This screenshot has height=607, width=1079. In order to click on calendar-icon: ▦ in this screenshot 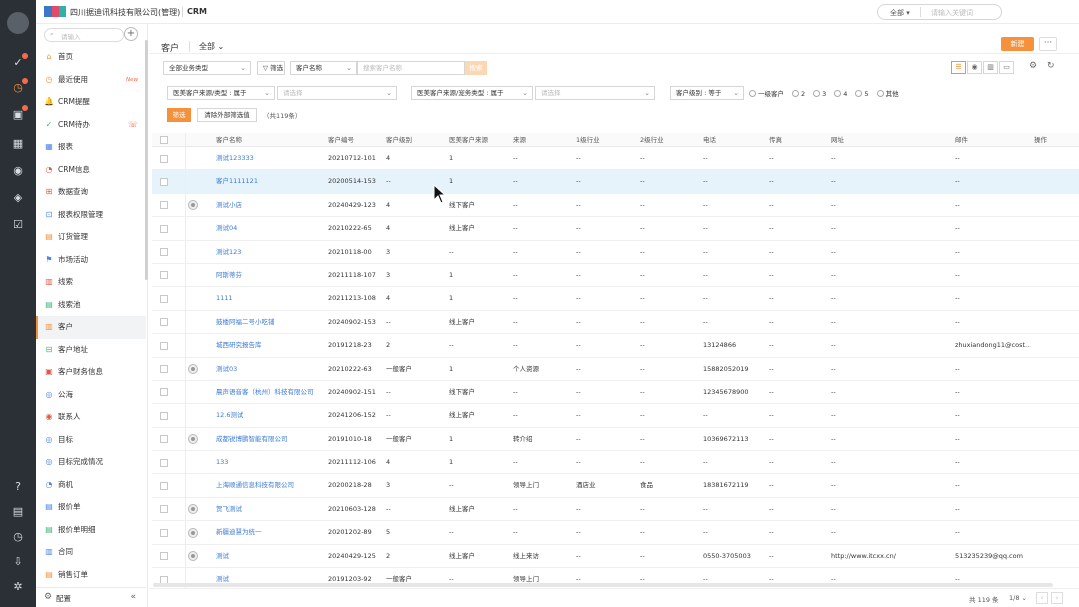, I will do `click(18, 143)`.